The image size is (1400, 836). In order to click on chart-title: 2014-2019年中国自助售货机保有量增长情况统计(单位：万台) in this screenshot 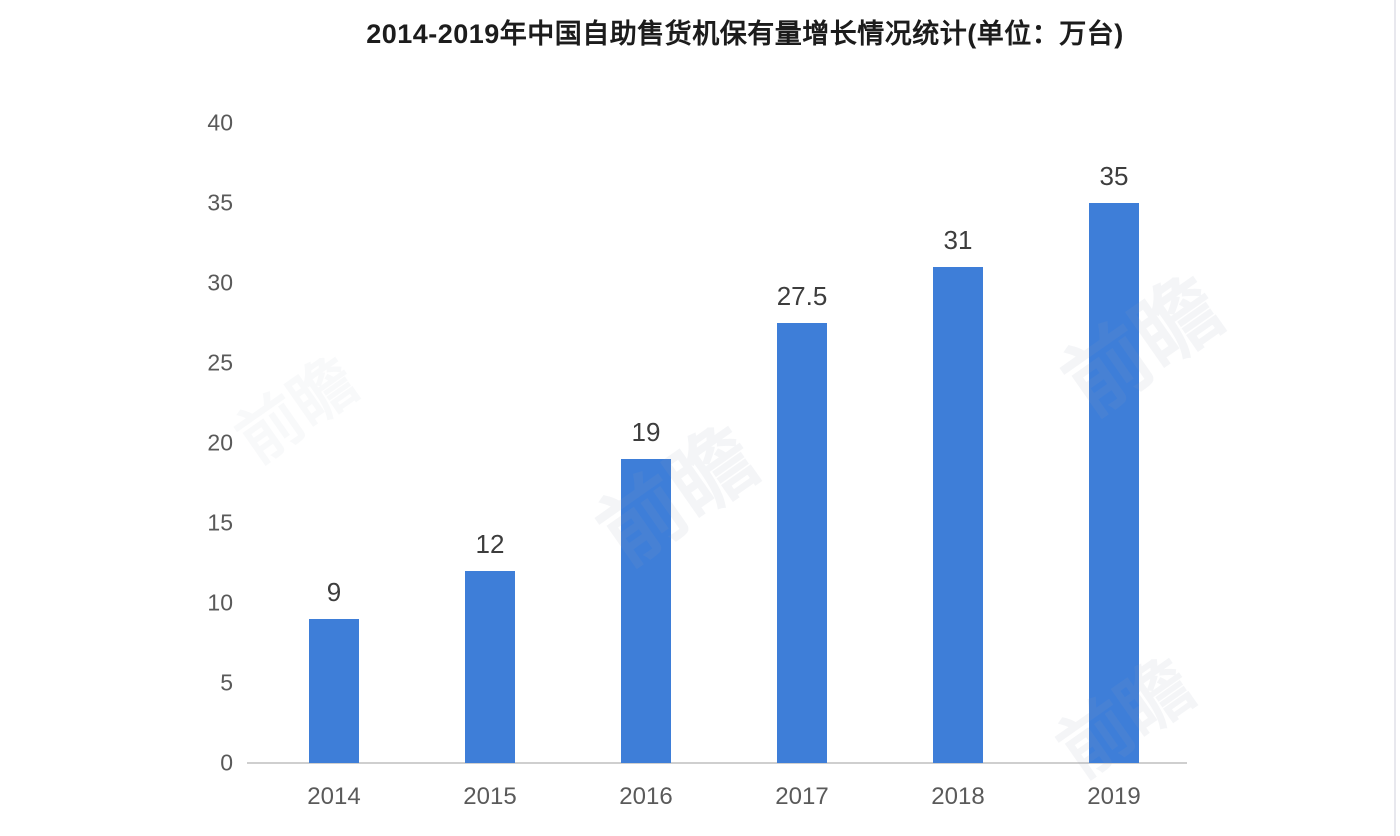, I will do `click(745, 34)`.